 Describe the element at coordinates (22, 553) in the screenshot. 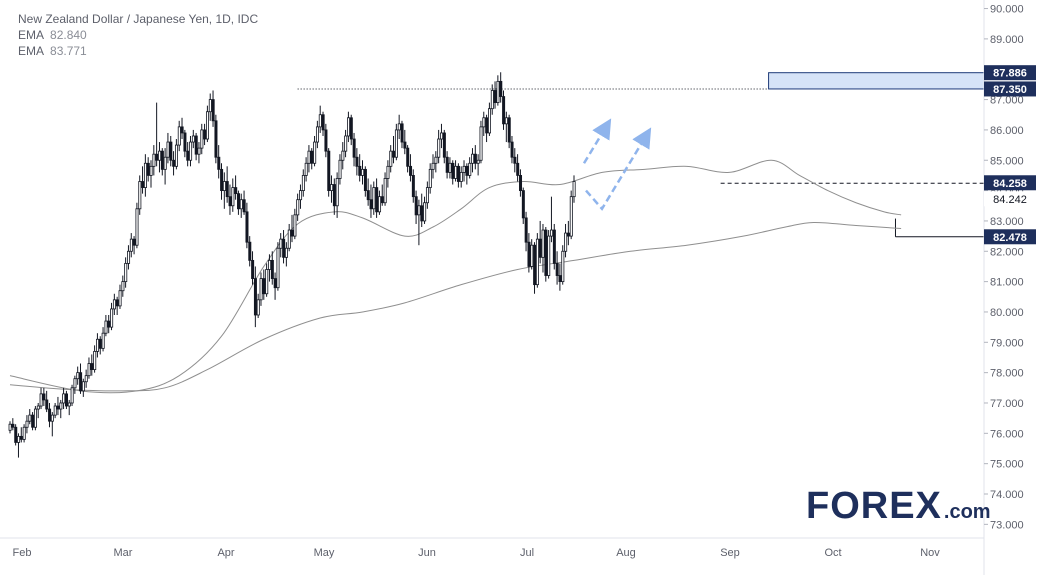

I see `x-tick-label: Feb` at that location.